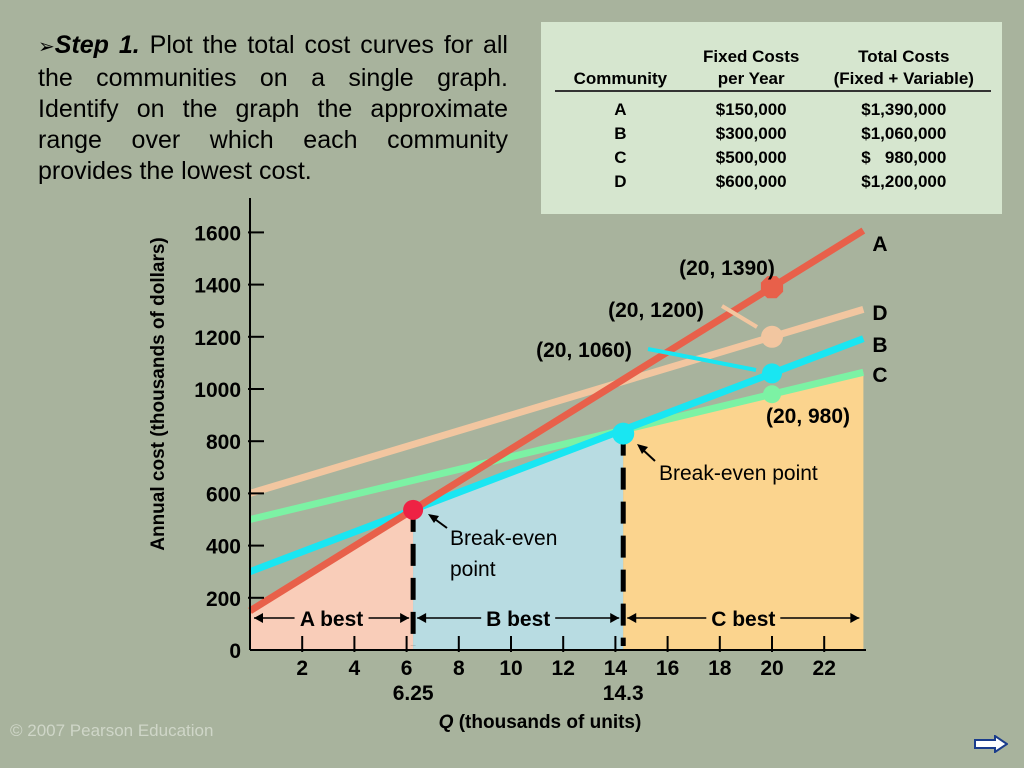  Describe the element at coordinates (879, 375) in the screenshot. I see `series-label-c: C` at that location.